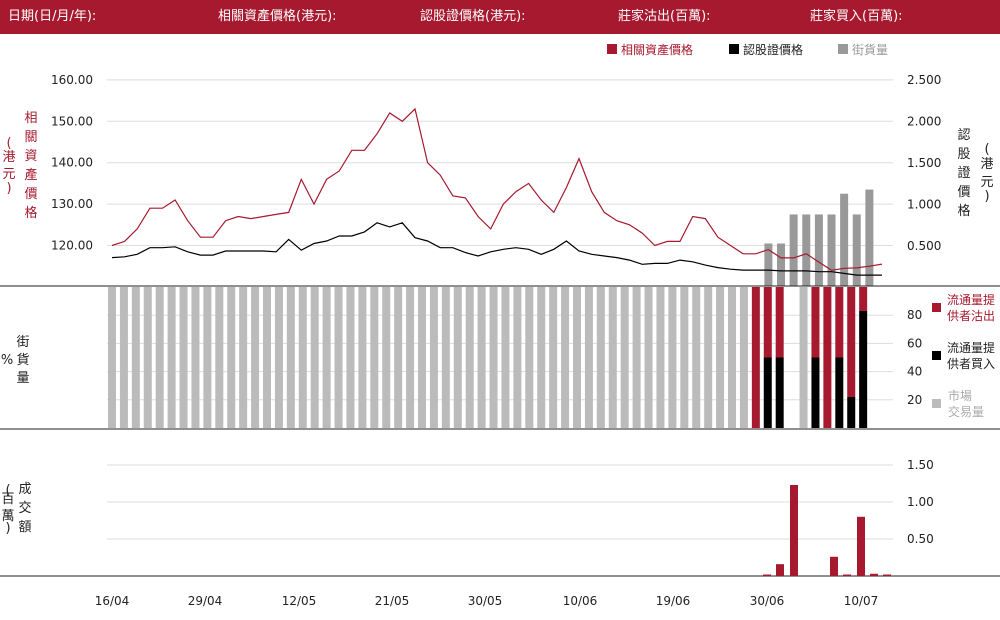 This screenshot has width=1000, height=620. I want to click on right-tick-label: 1.500, so click(924, 163).